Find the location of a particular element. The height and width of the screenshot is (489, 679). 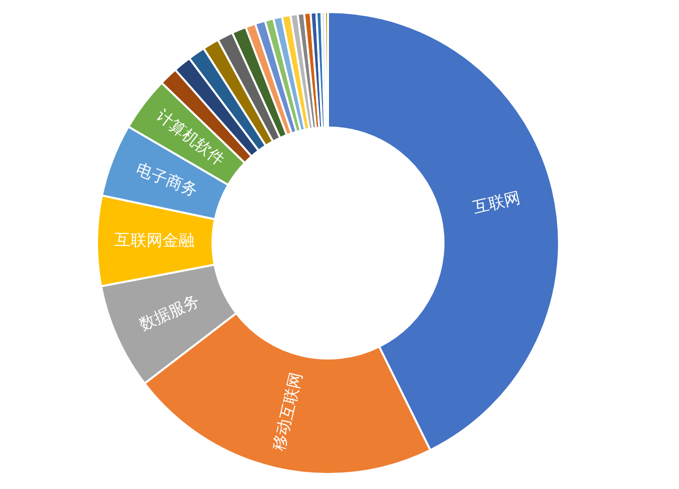

slice-label: 移动互联网 is located at coordinates (287, 411).